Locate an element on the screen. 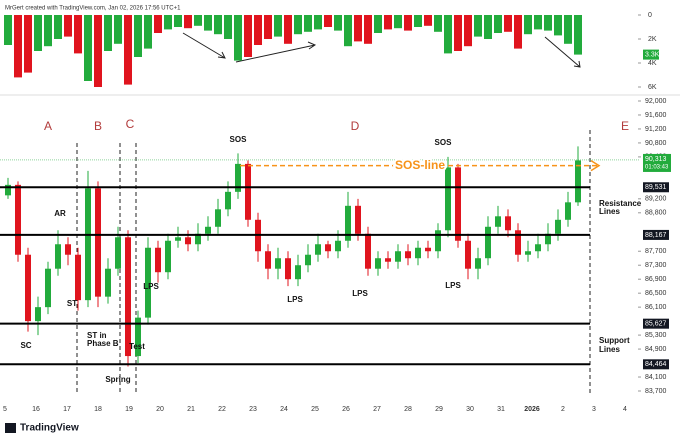  x-tick-label: 30 is located at coordinates (470, 409).